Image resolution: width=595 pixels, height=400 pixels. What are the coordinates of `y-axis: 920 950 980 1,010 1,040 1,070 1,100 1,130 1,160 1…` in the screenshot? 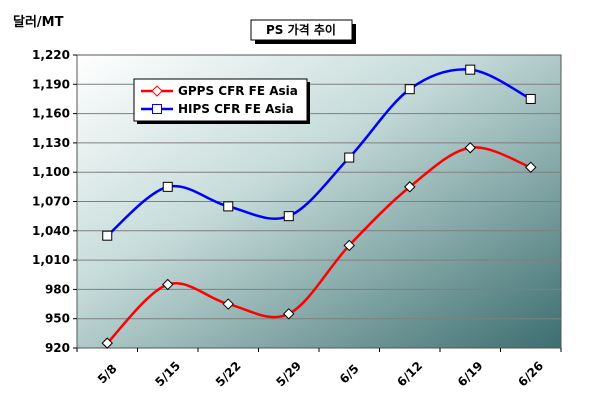 It's located at (54, 201).